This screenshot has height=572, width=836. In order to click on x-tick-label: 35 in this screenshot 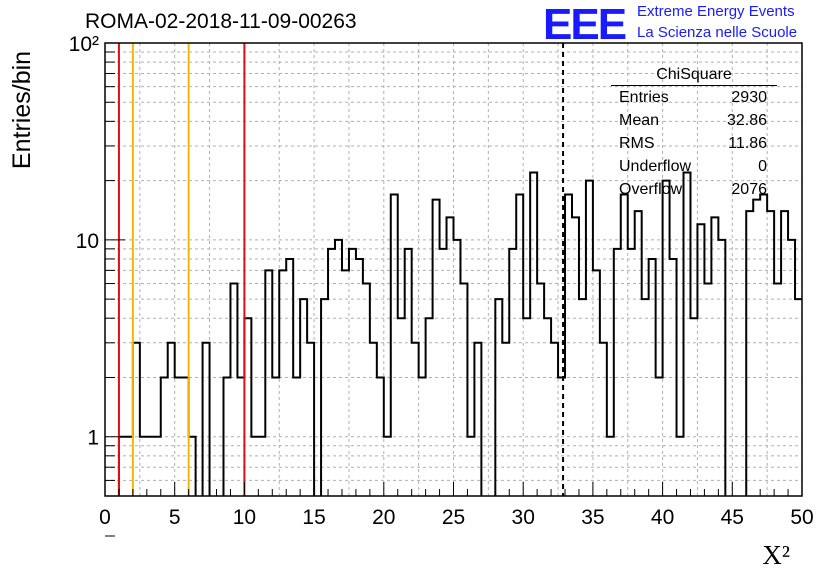, I will do `click(592, 517)`.